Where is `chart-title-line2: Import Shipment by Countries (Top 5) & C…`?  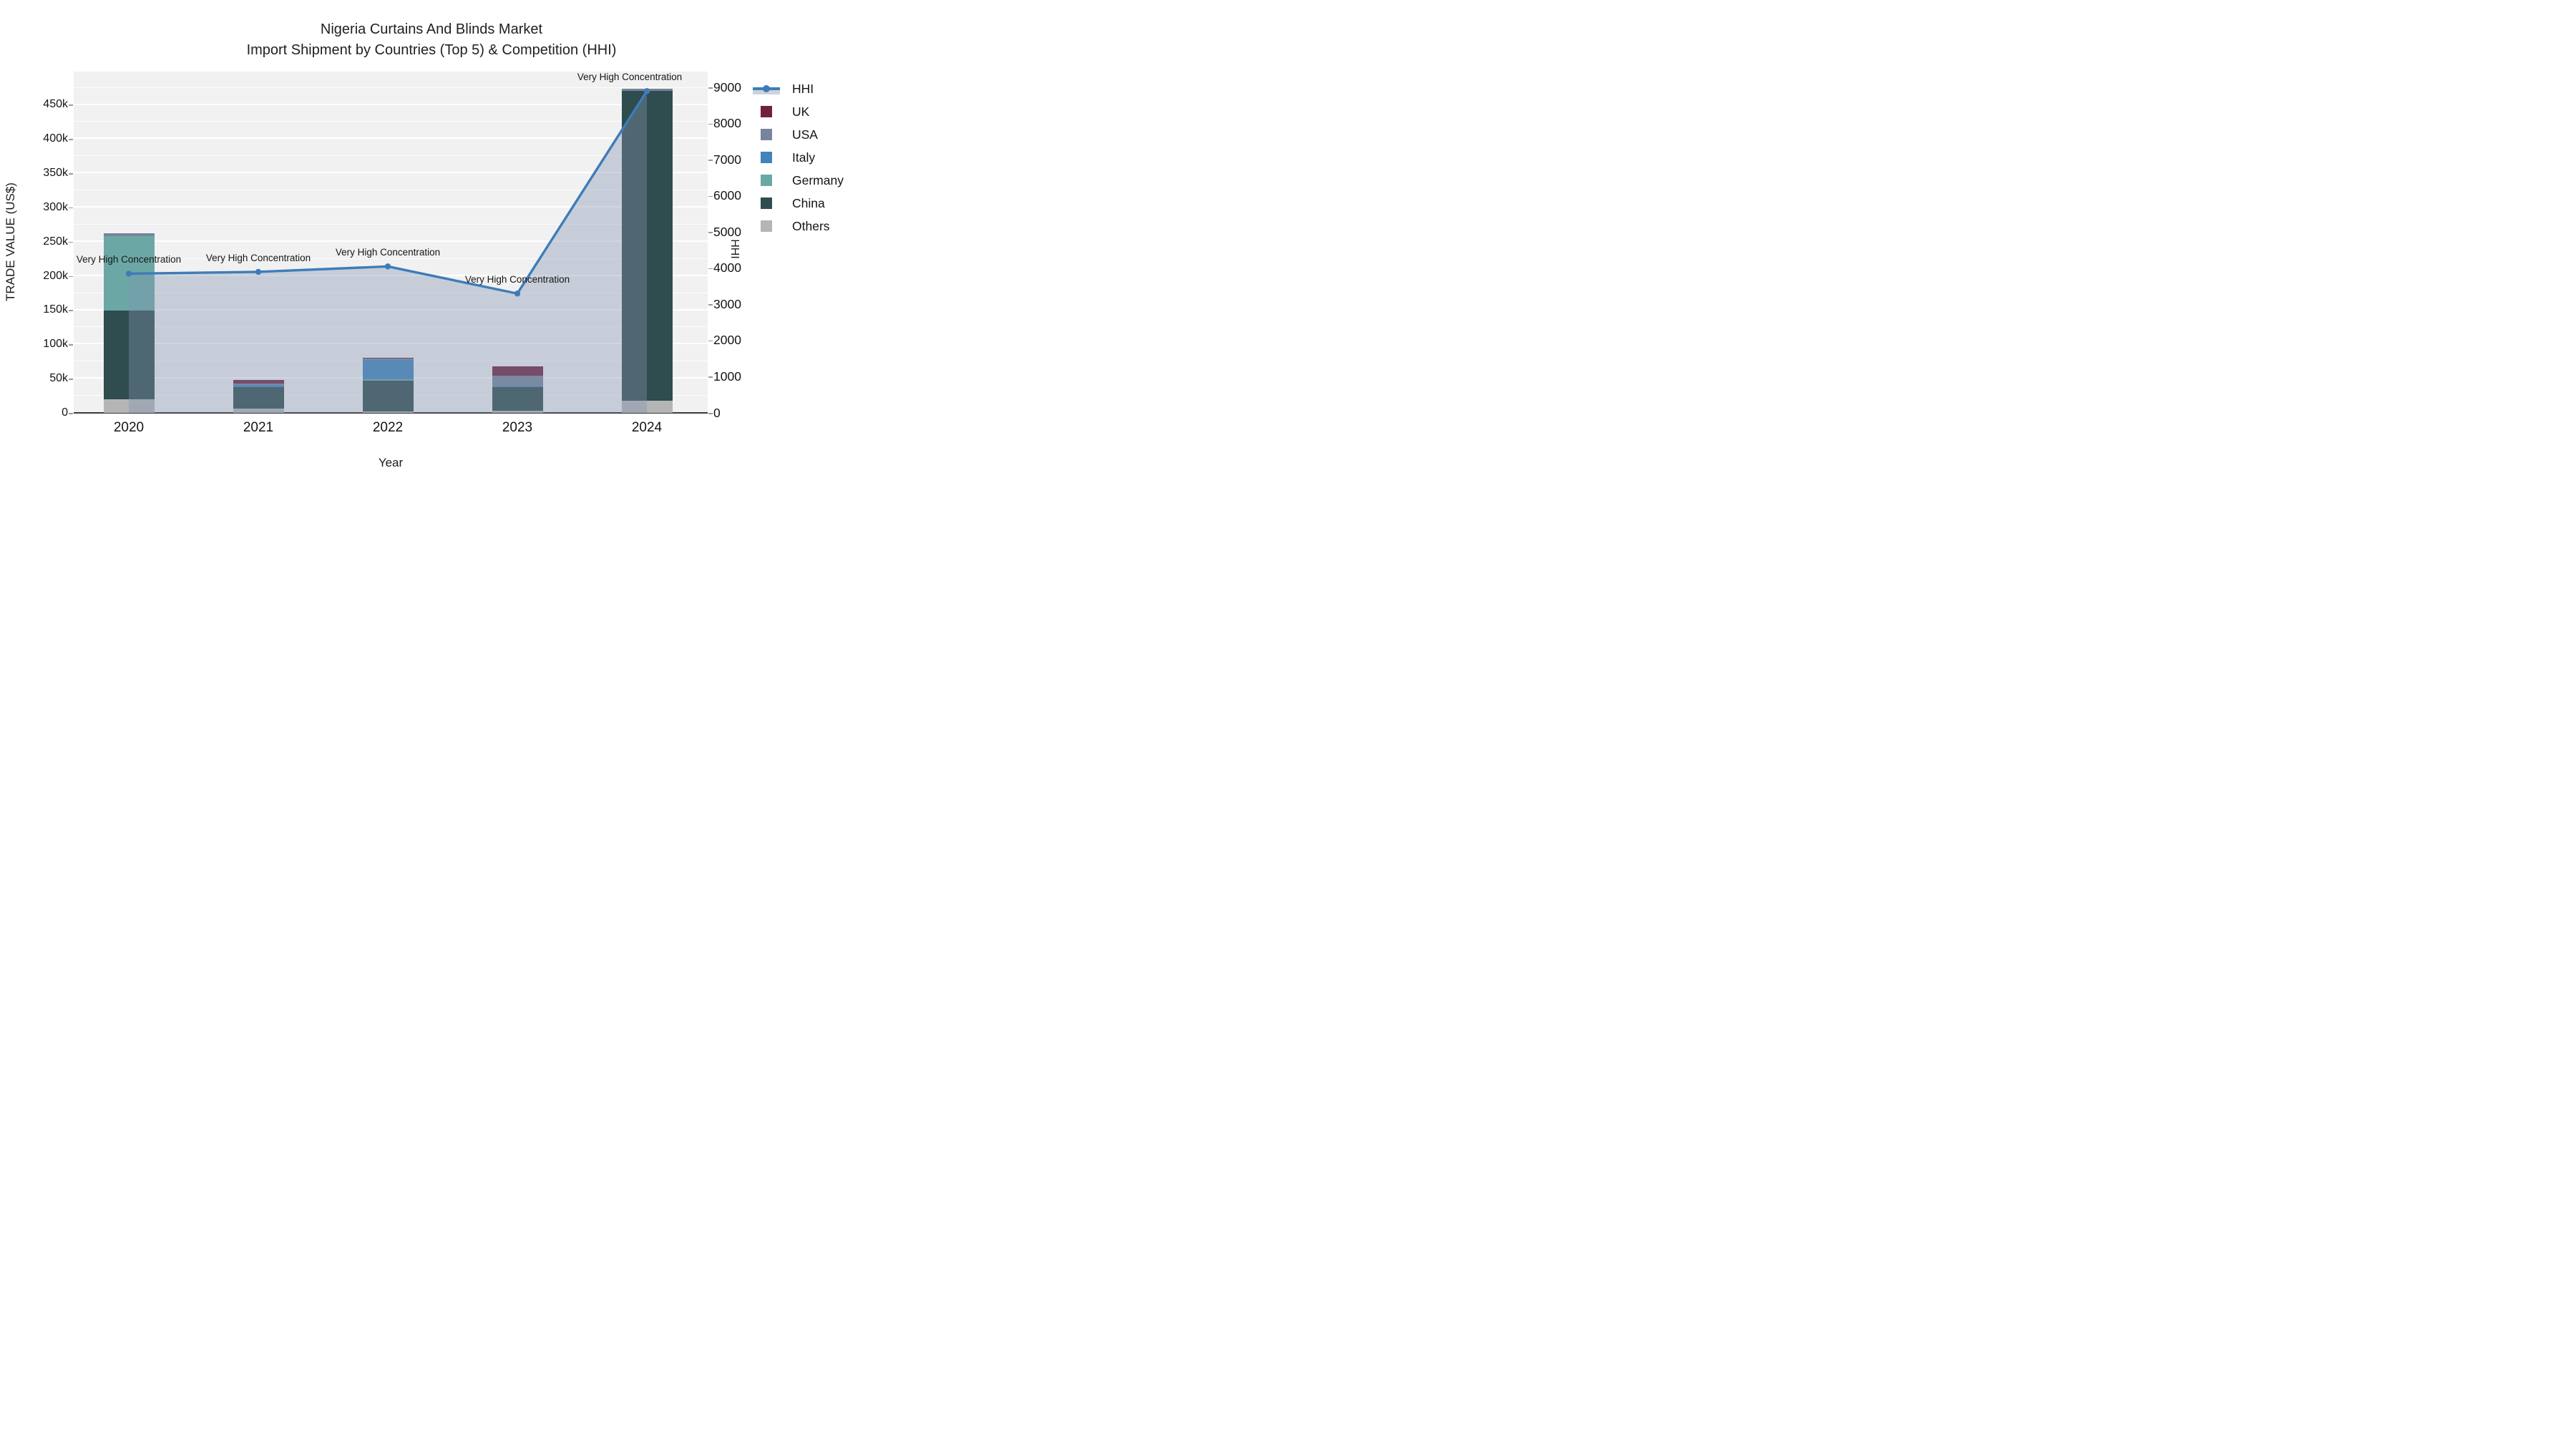 chart-title-line2: Import Shipment by Countries (Top 5) & C… is located at coordinates (431, 50).